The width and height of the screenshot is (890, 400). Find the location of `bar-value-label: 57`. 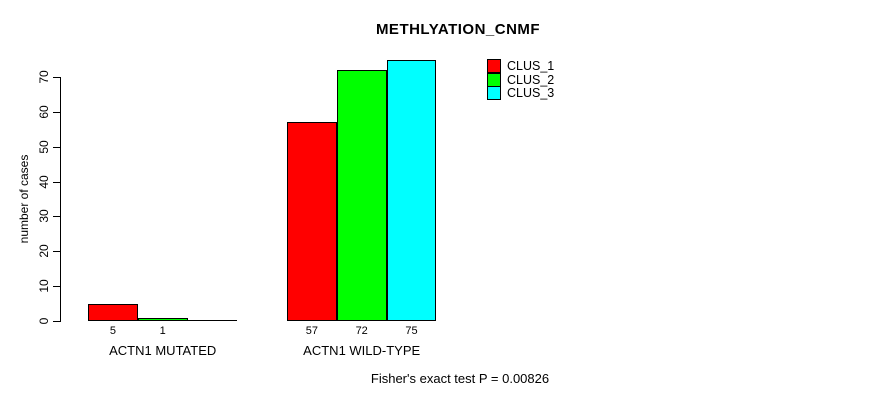

bar-value-label: 57 is located at coordinates (312, 331).